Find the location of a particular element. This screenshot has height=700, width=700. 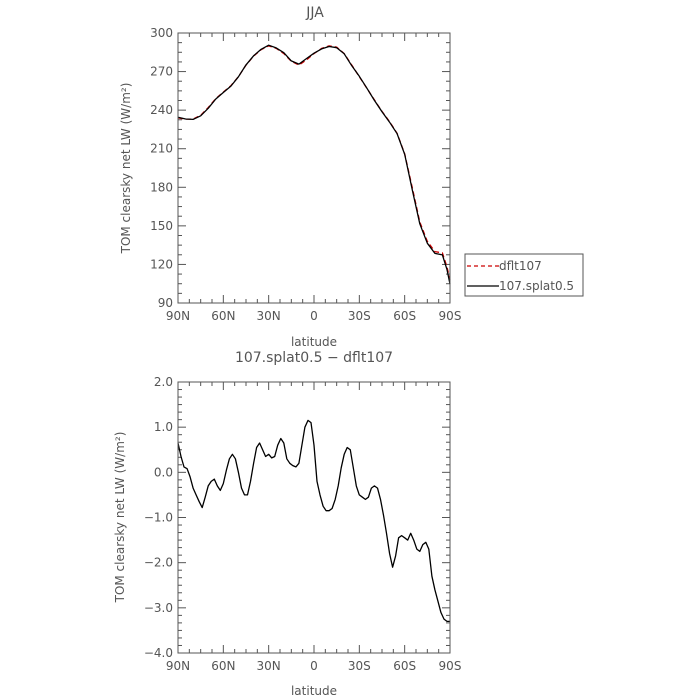

y-tick-label: 120 is located at coordinates (161, 264).